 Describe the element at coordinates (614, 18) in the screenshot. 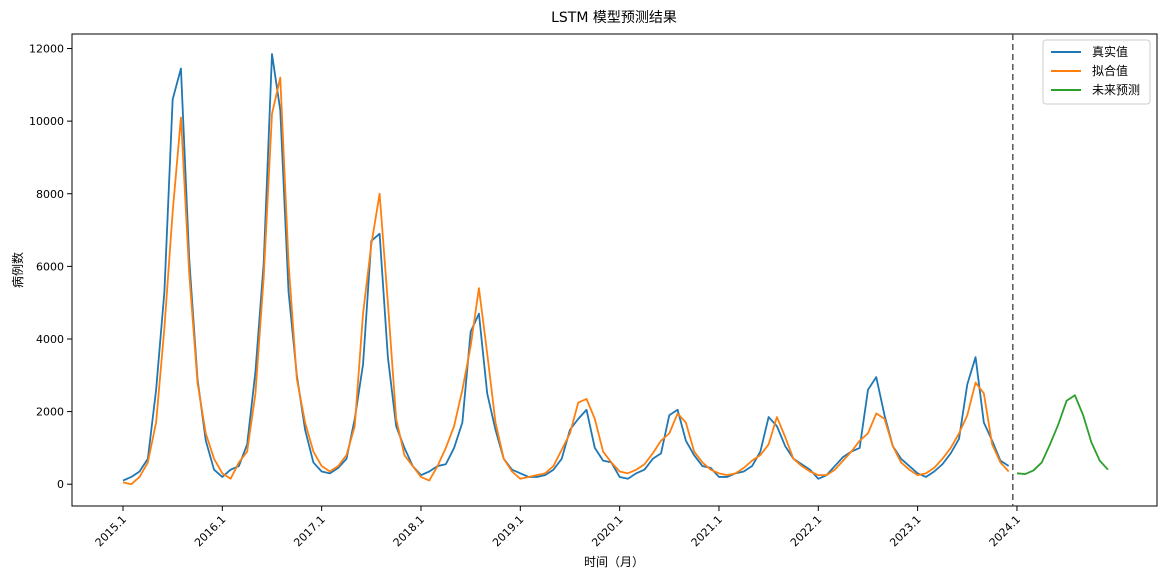

I see `chart-title: LSTM 模型预测结果` at that location.